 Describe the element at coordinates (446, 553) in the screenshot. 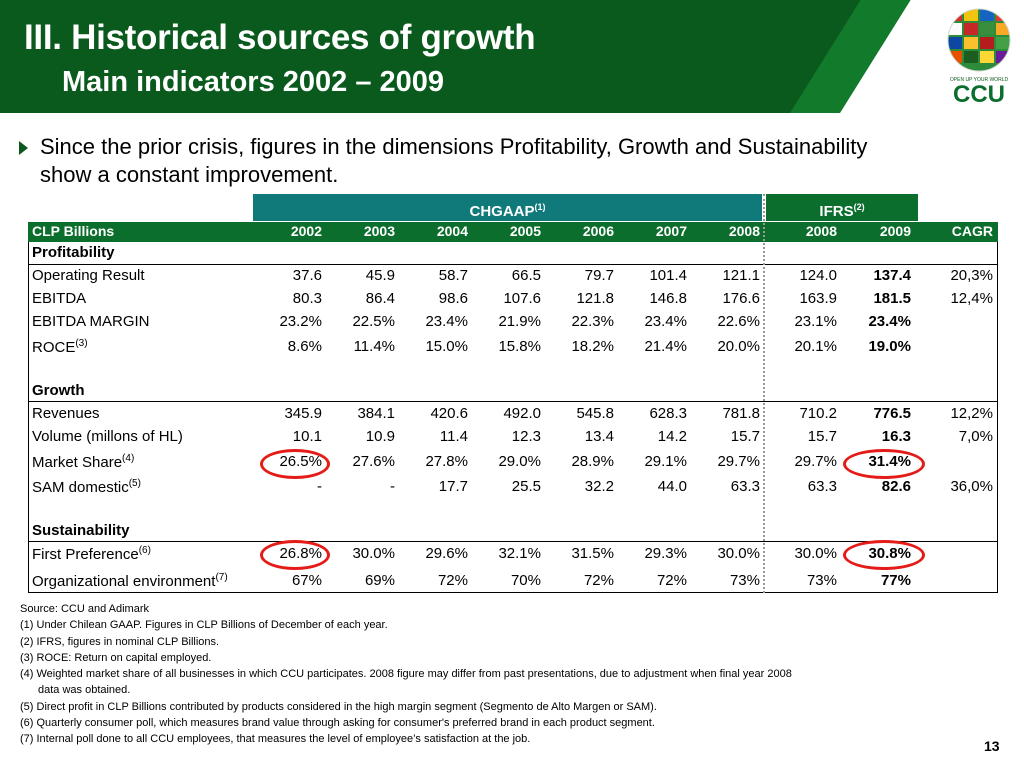

I see `table-cell: 29.6%` at that location.